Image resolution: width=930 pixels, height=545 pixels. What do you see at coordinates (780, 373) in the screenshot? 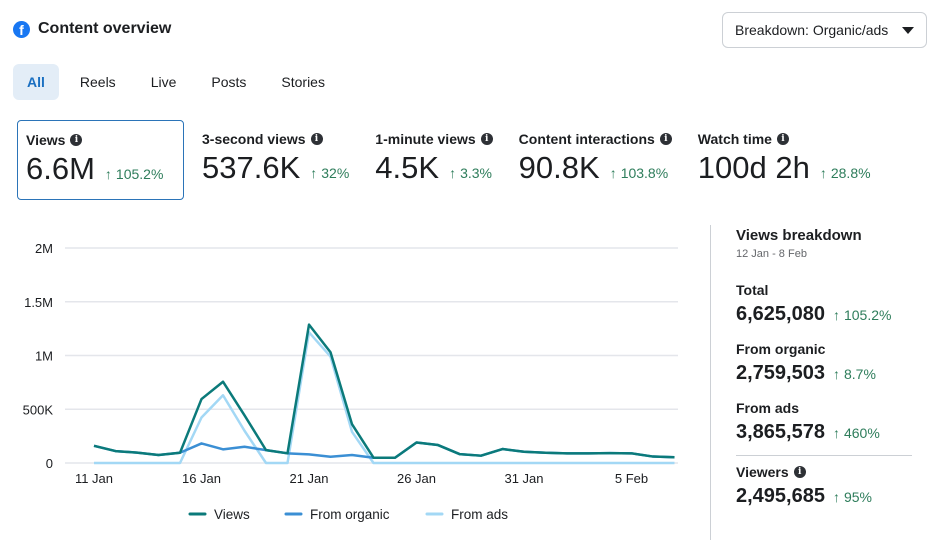
I see `breakdown-item-value: 2,759,503` at bounding box center [780, 373].